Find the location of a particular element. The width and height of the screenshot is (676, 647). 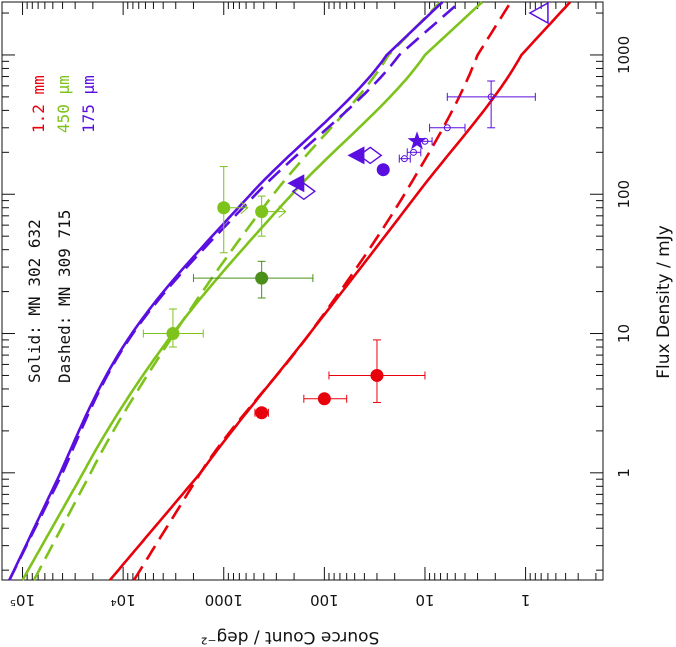

y-axis-title: Source Count / deg⁻² is located at coordinates (290, 637).